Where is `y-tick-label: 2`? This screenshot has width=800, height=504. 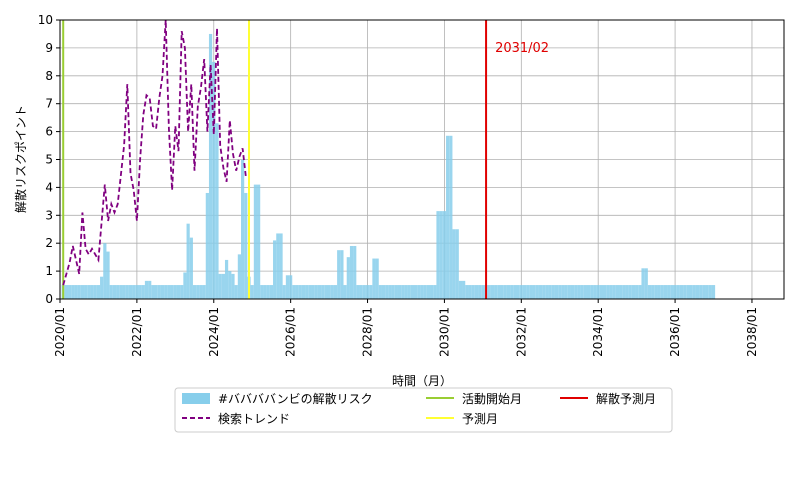 y-tick-label: 2 is located at coordinates (49, 243).